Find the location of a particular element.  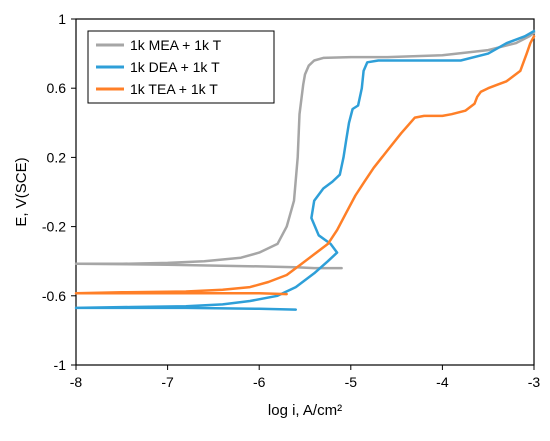

y-axis-label: E, V(SCE) is located at coordinates (21, 191).